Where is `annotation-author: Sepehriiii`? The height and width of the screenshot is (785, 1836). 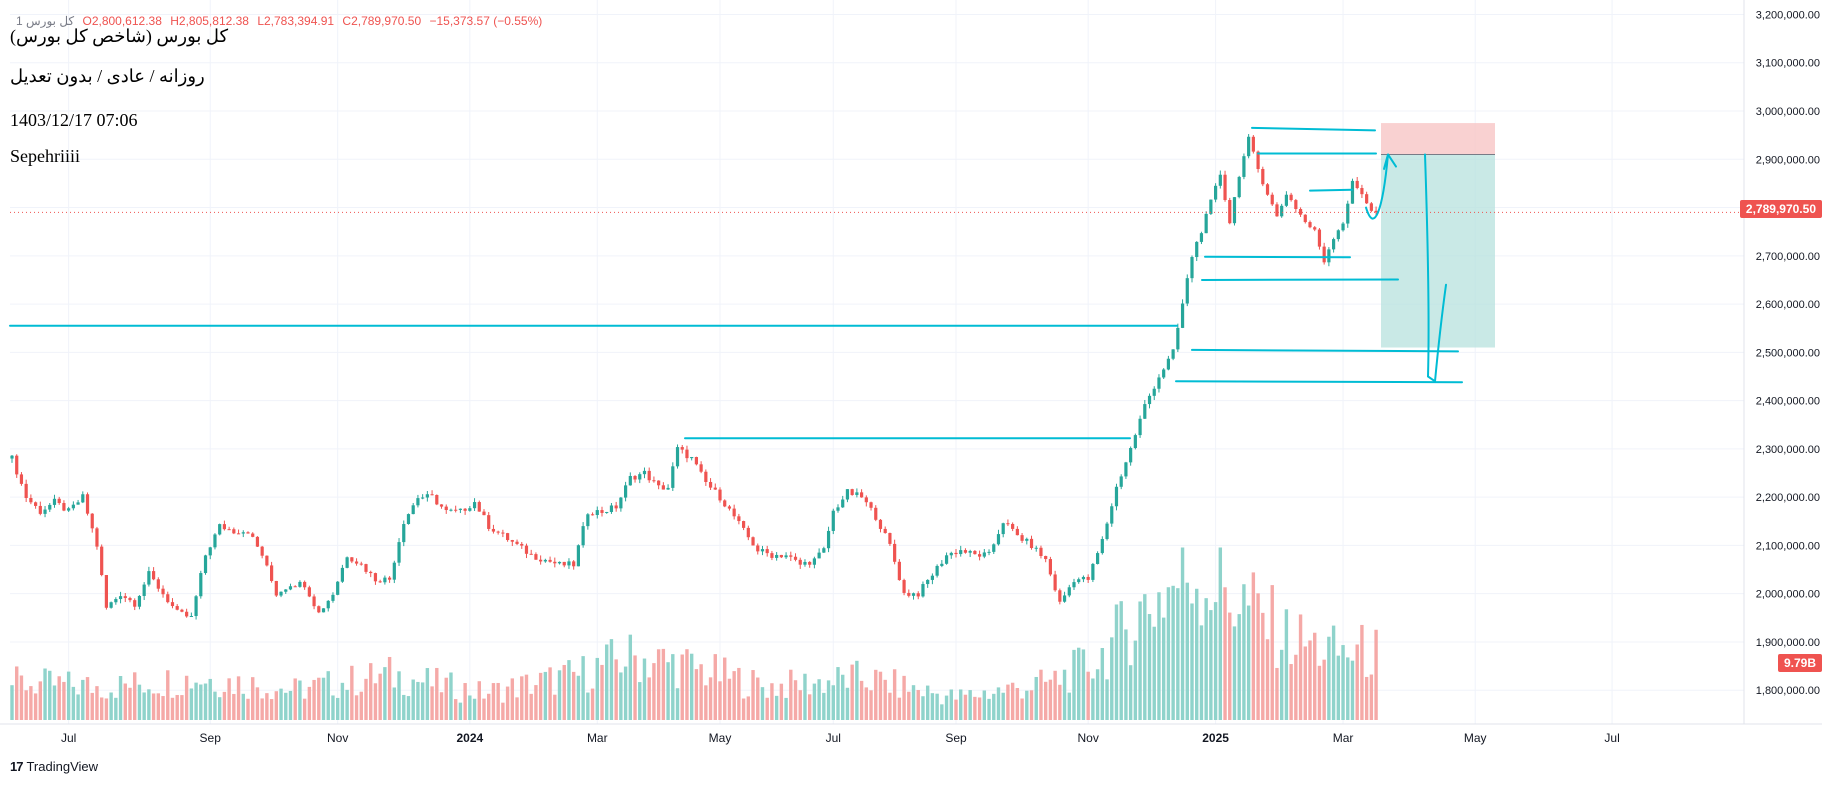
annotation-author: Sepehriiii is located at coordinates (45, 156).